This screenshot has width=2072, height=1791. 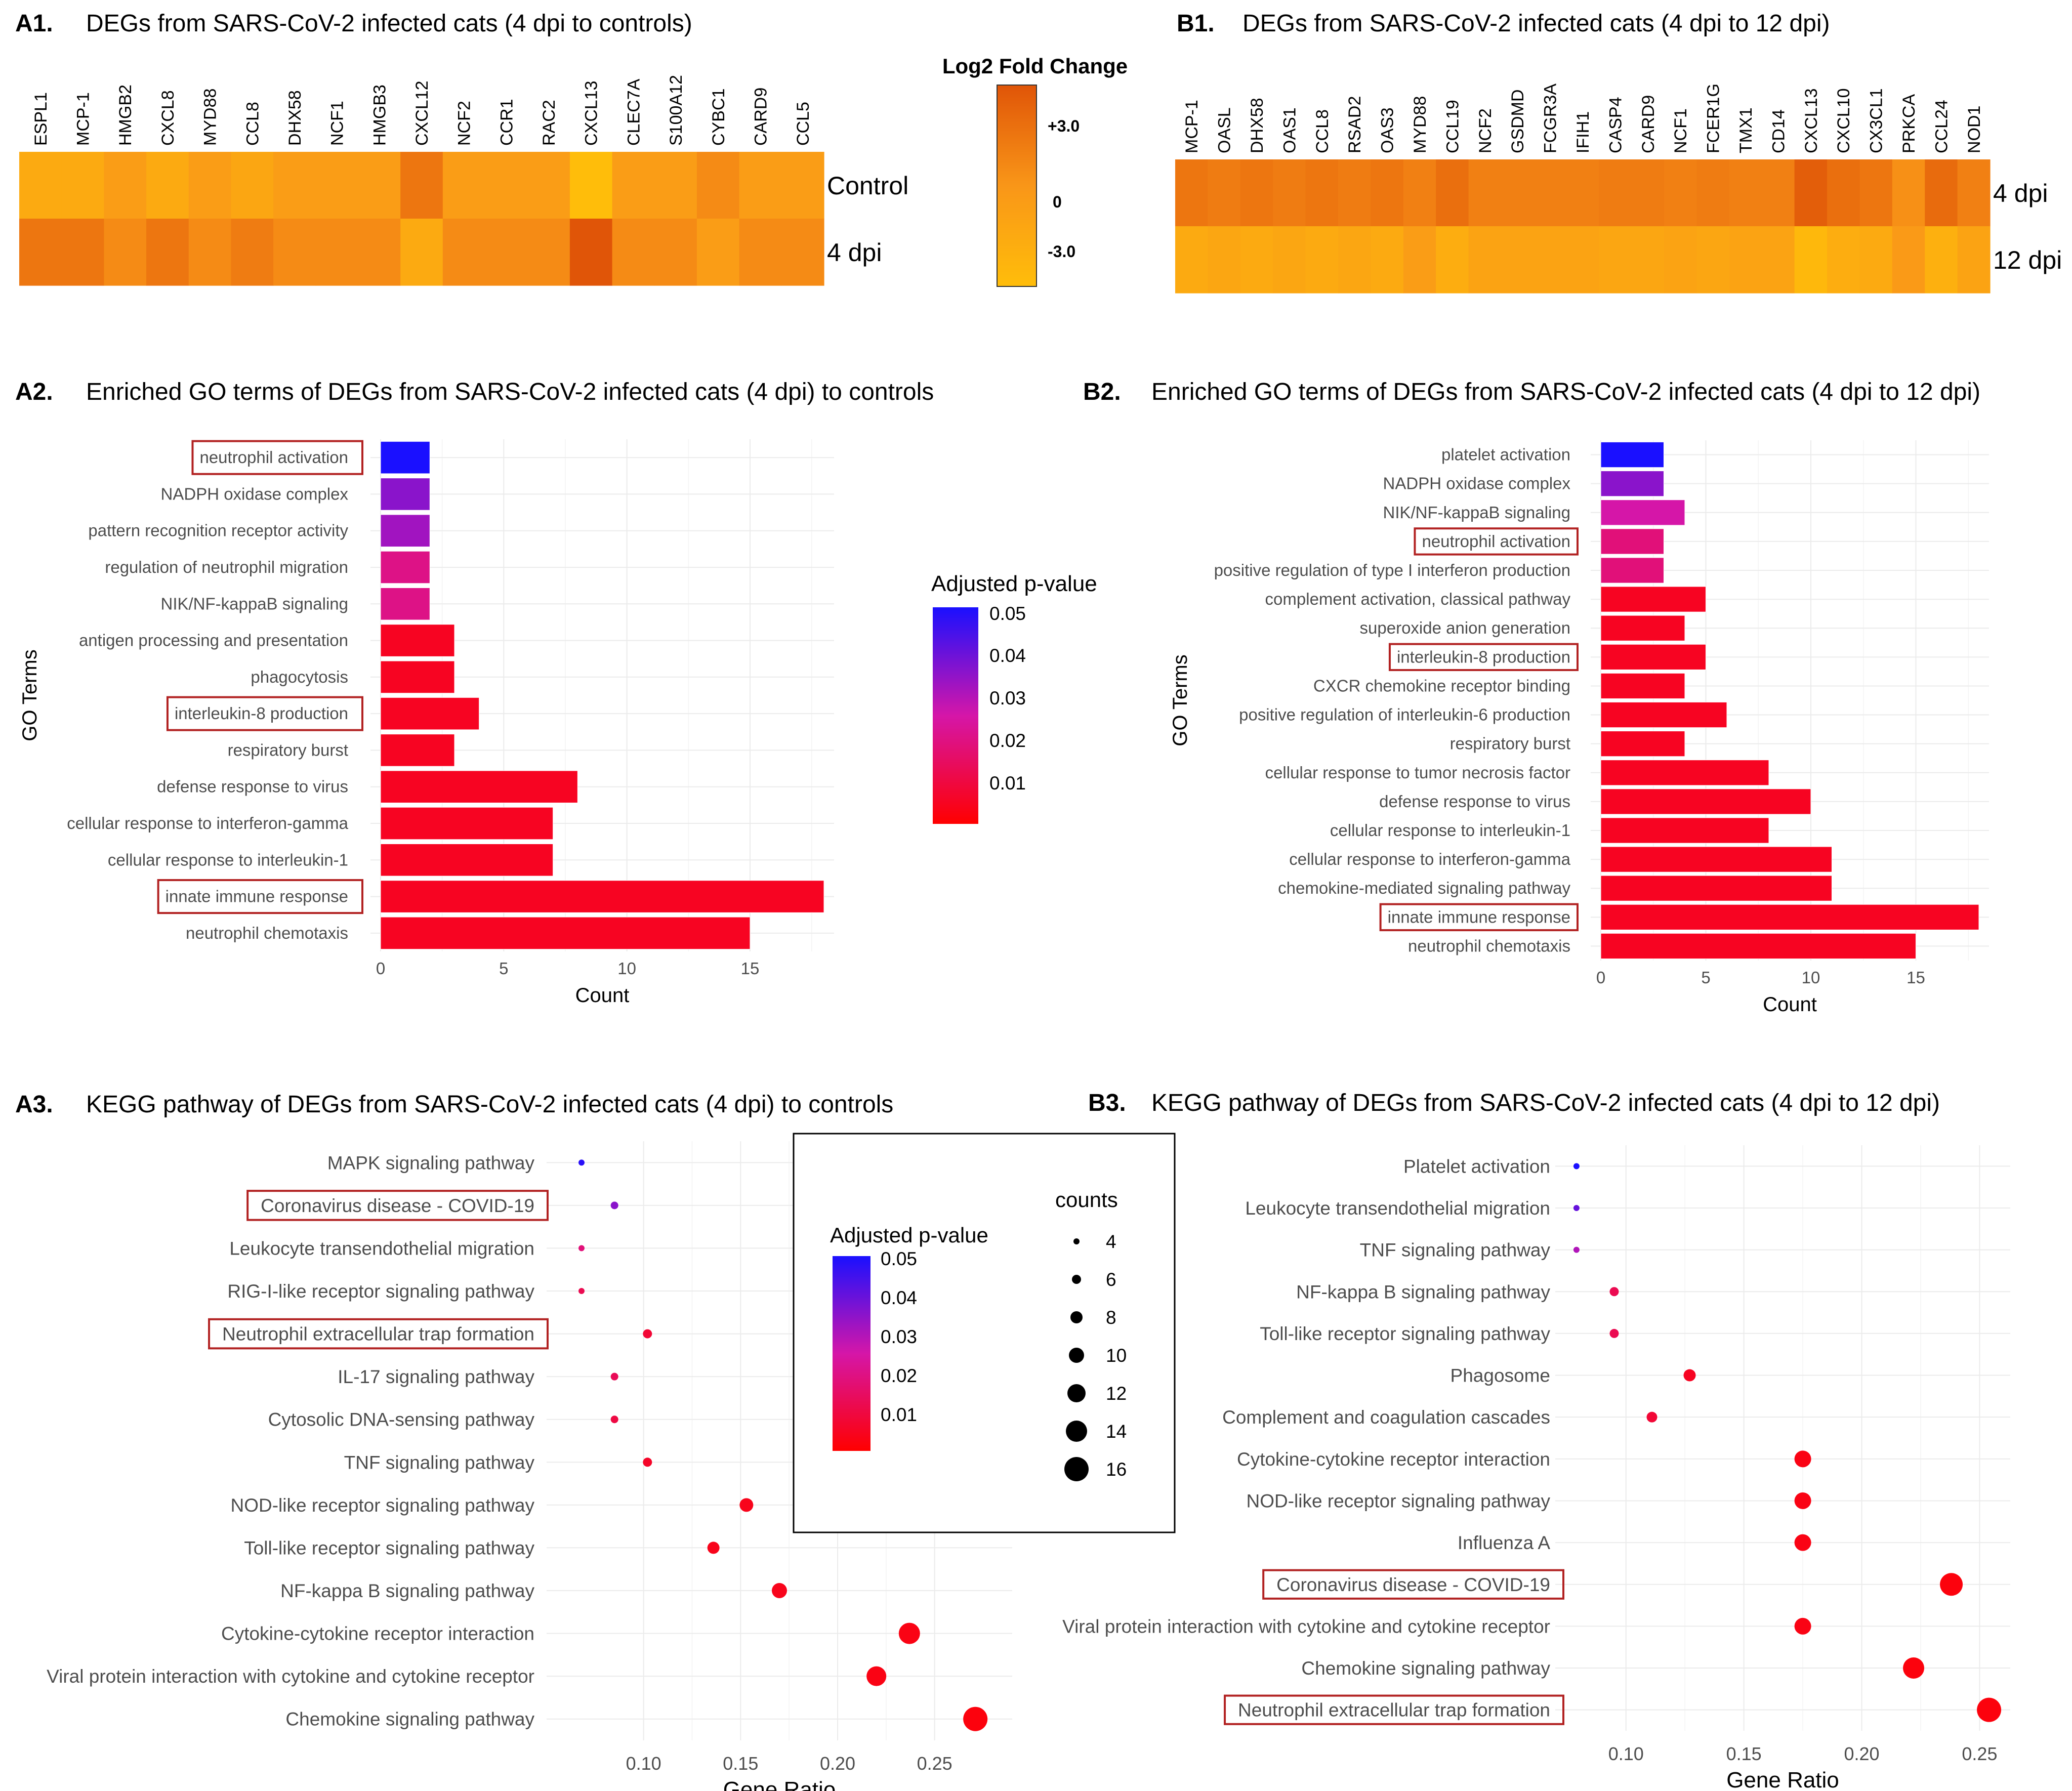 What do you see at coordinates (34, 23) in the screenshot?
I see `panel-a1-label: A1.` at bounding box center [34, 23].